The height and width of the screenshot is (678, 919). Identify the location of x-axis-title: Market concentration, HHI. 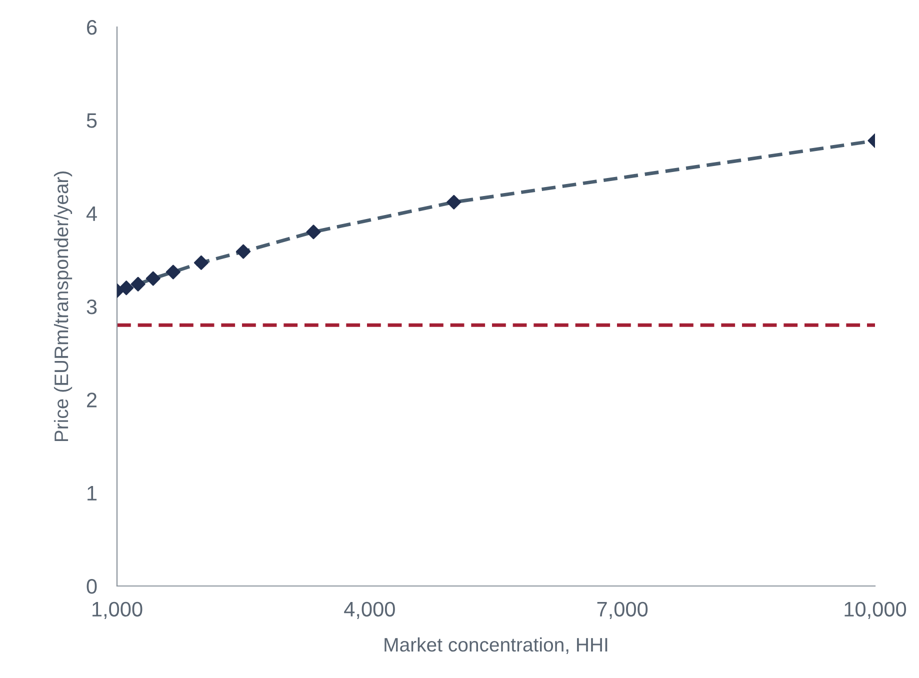
(496, 645).